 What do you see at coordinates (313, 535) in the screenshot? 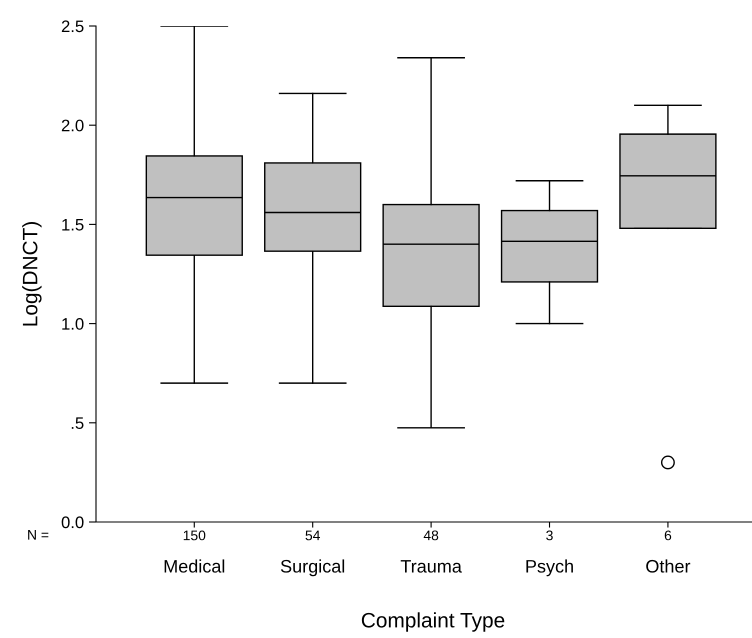
I see `text: 54` at bounding box center [313, 535].